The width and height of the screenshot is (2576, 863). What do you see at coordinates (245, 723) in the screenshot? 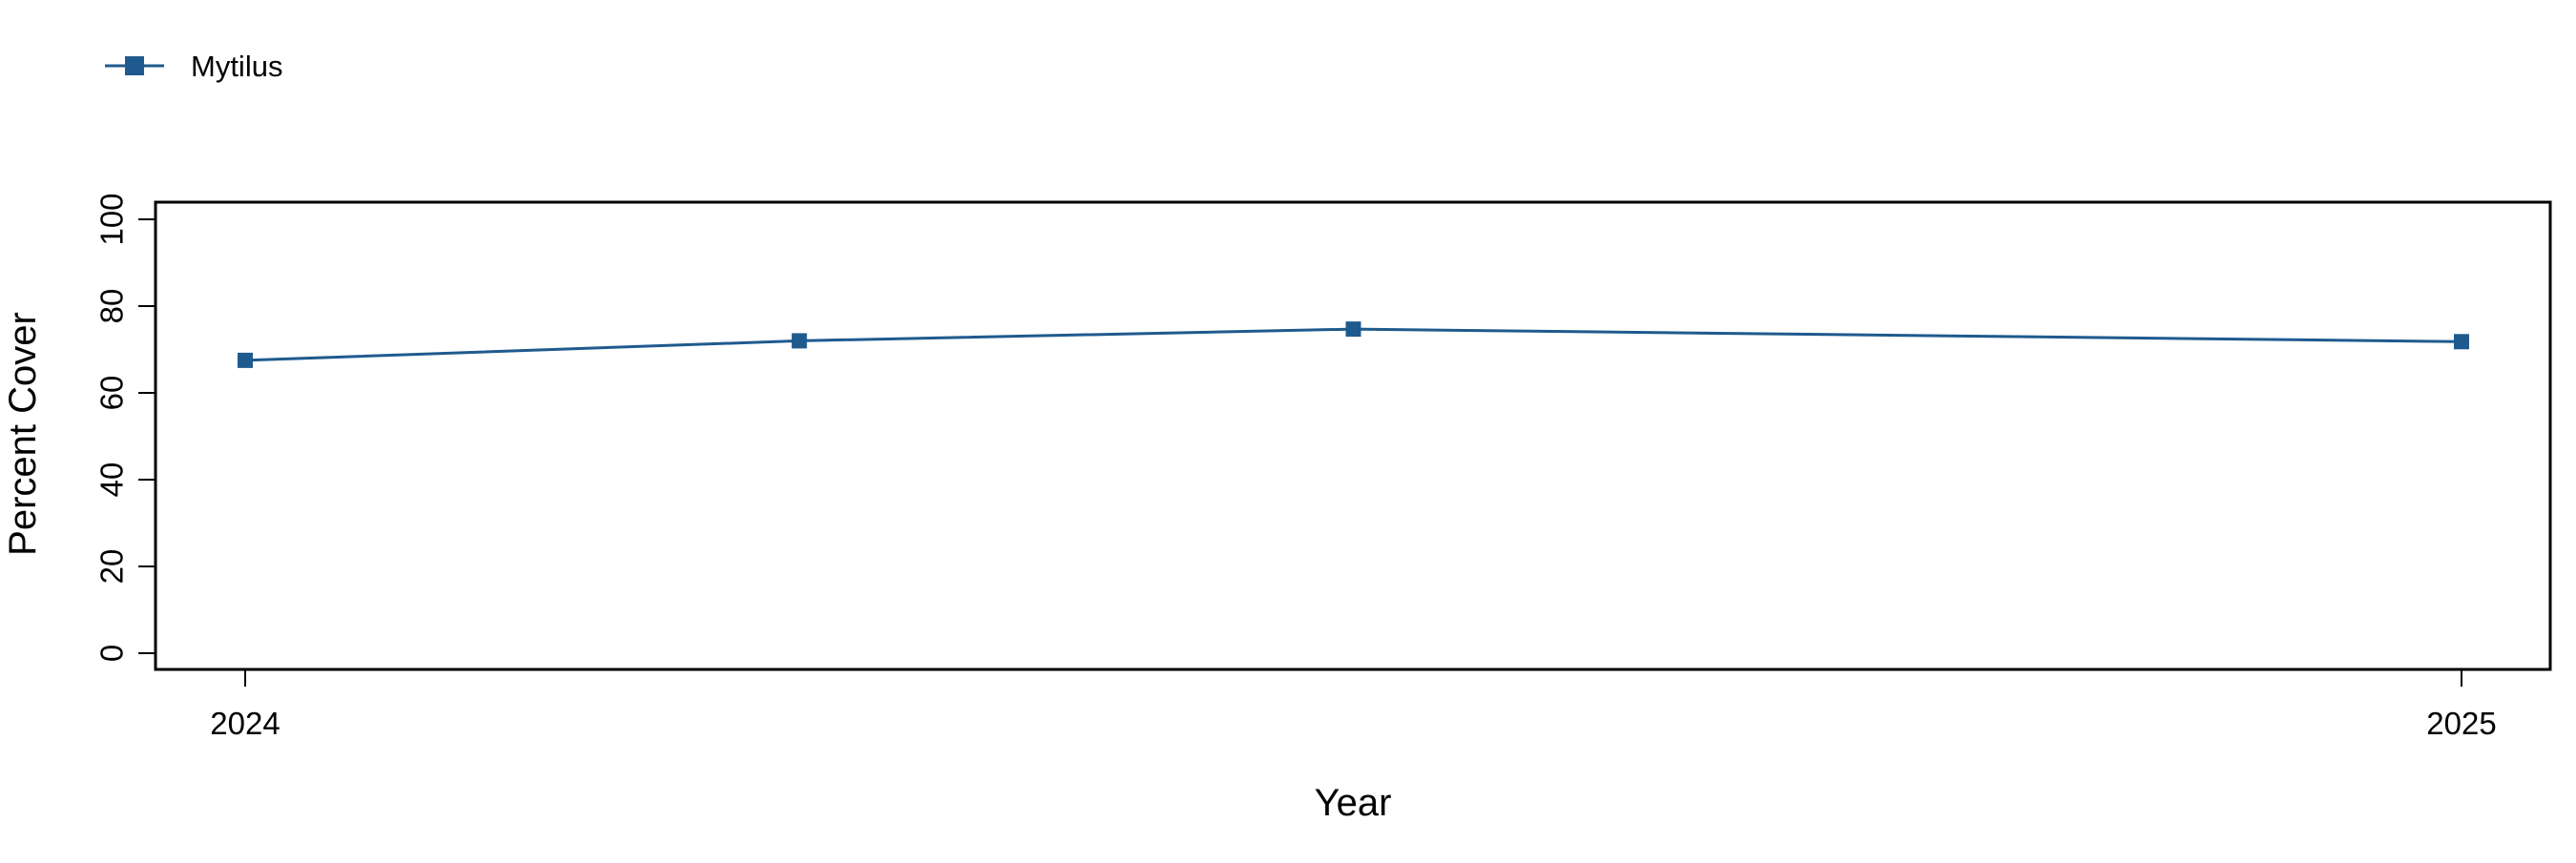
I see `x-tick-label: 2024` at bounding box center [245, 723].